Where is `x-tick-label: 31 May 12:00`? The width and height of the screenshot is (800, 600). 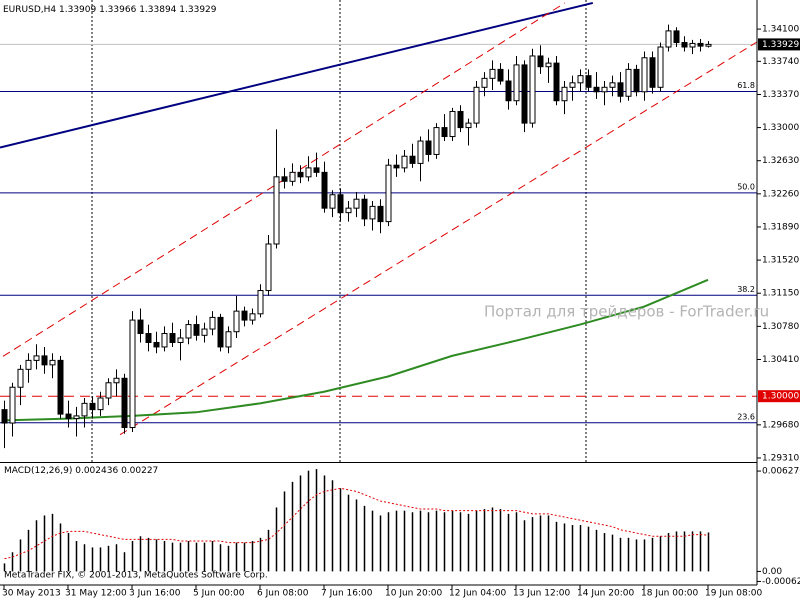 x-tick-label: 31 May 12:00 is located at coordinates (96, 594).